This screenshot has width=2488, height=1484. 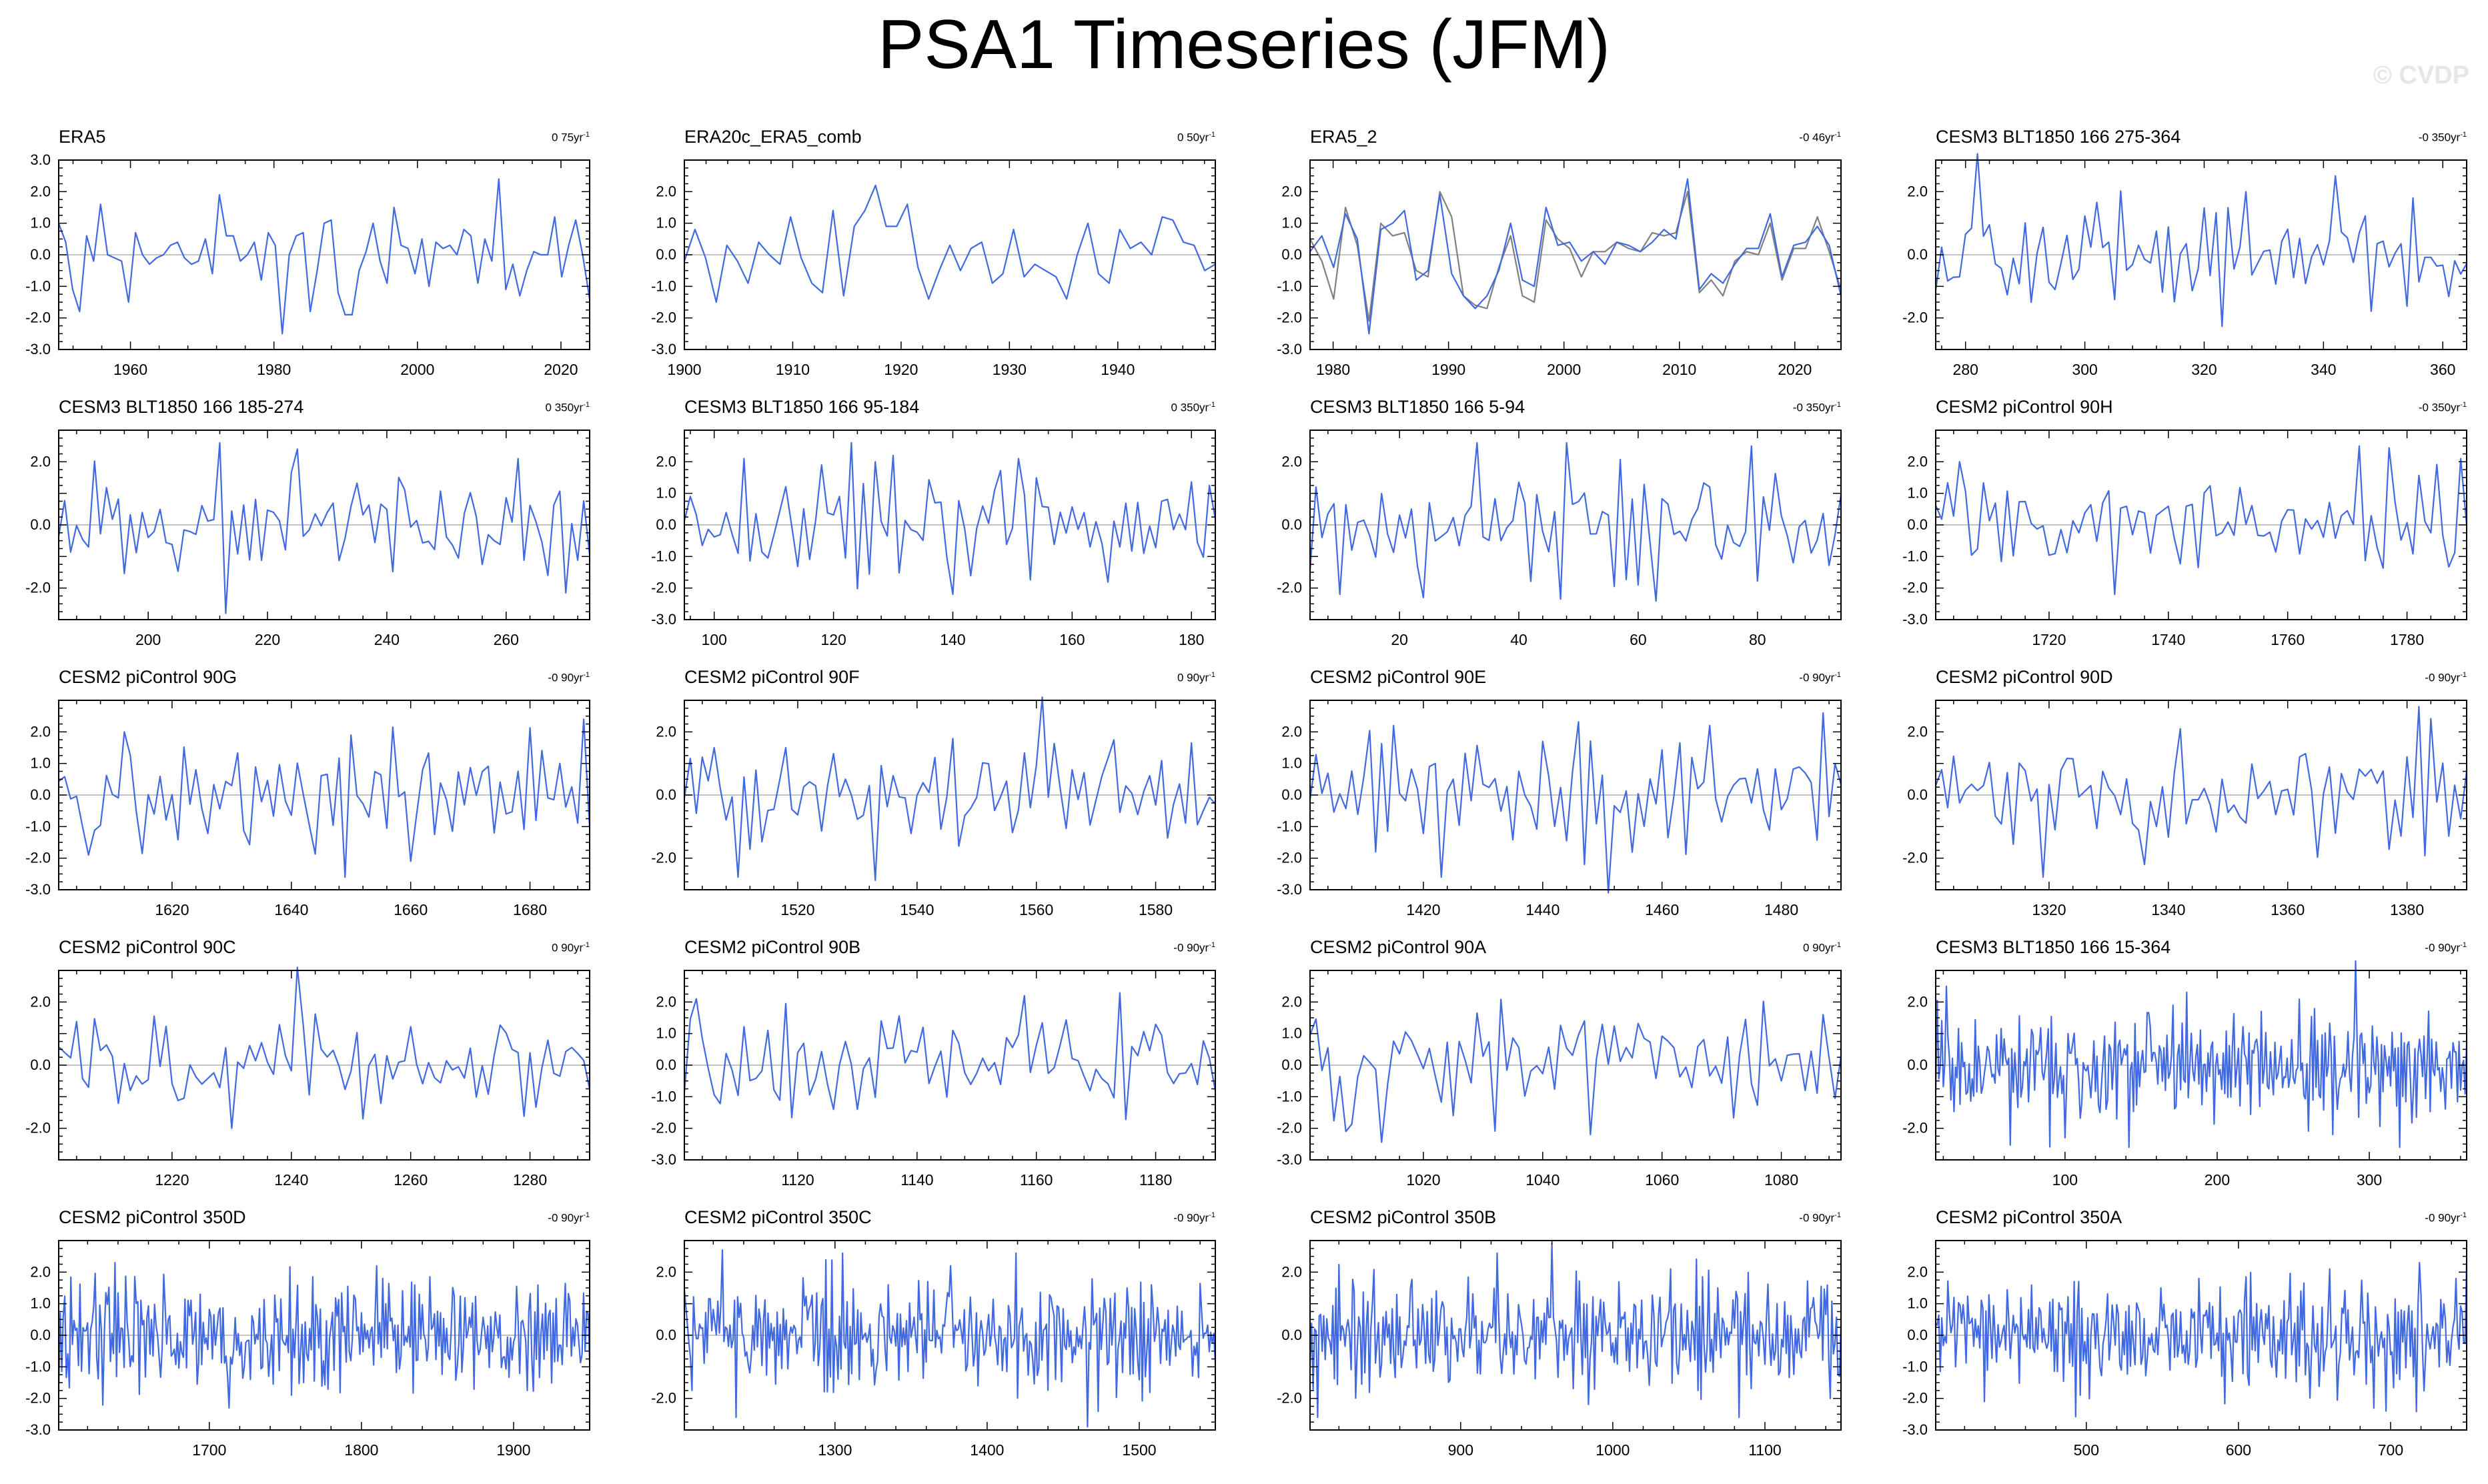 I want to click on x-tick-label: 300, so click(x=2369, y=1180).